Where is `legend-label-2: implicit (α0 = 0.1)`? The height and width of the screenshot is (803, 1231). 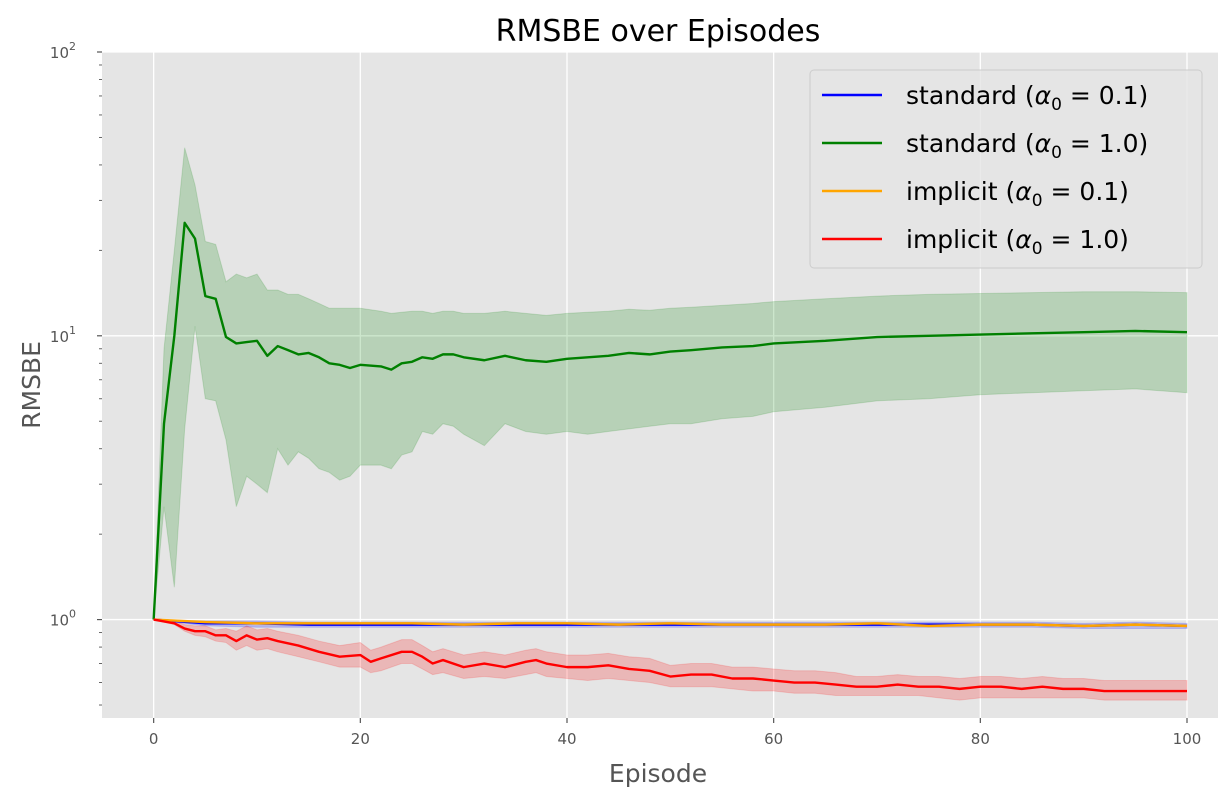 legend-label-2: implicit (α0 = 0.1) is located at coordinates (1017, 194).